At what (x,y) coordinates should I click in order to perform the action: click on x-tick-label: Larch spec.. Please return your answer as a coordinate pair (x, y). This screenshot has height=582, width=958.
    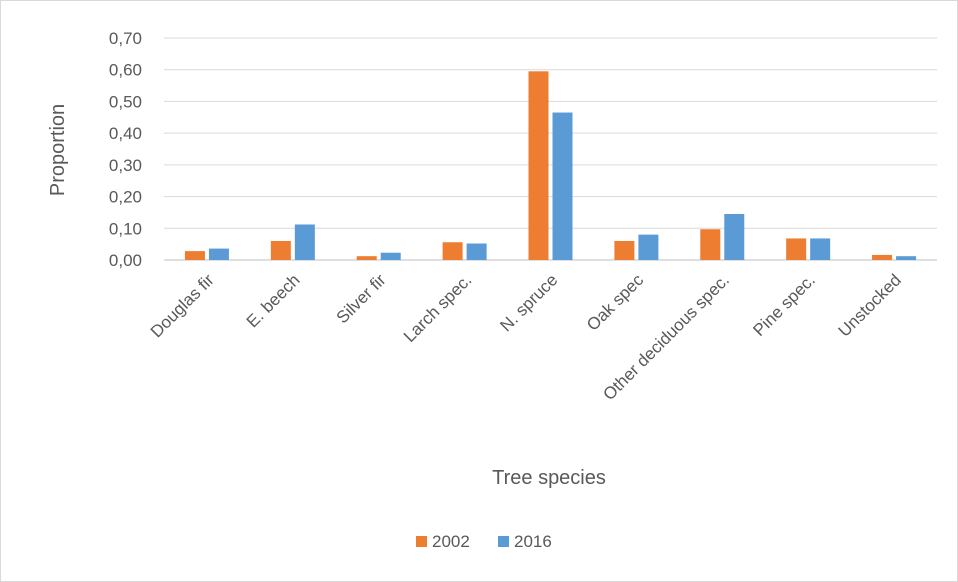
    Looking at the image, I should click on (438, 308).